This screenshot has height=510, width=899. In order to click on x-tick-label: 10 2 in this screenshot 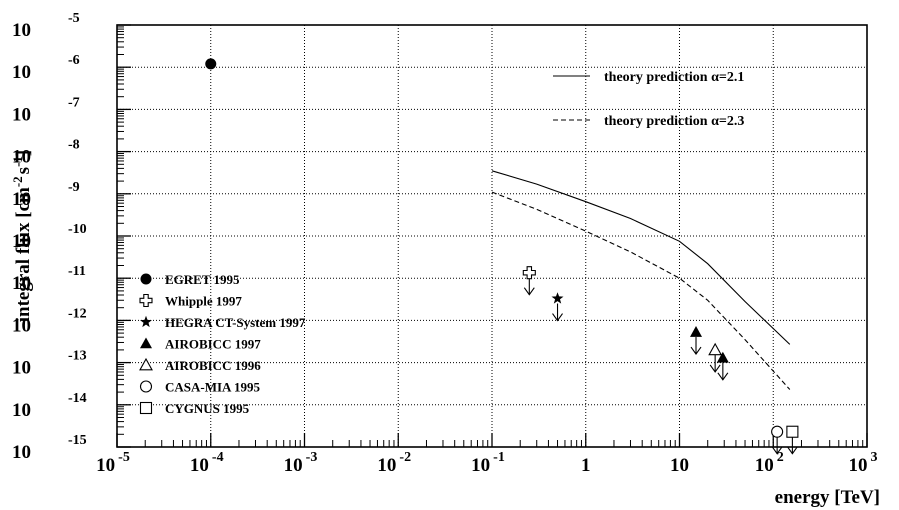, I will do `click(769, 463)`.